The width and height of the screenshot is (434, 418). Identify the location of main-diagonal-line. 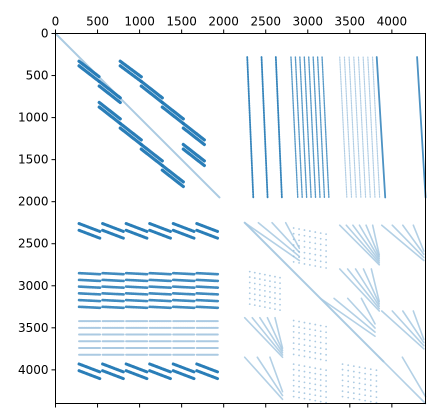
(314, 292).